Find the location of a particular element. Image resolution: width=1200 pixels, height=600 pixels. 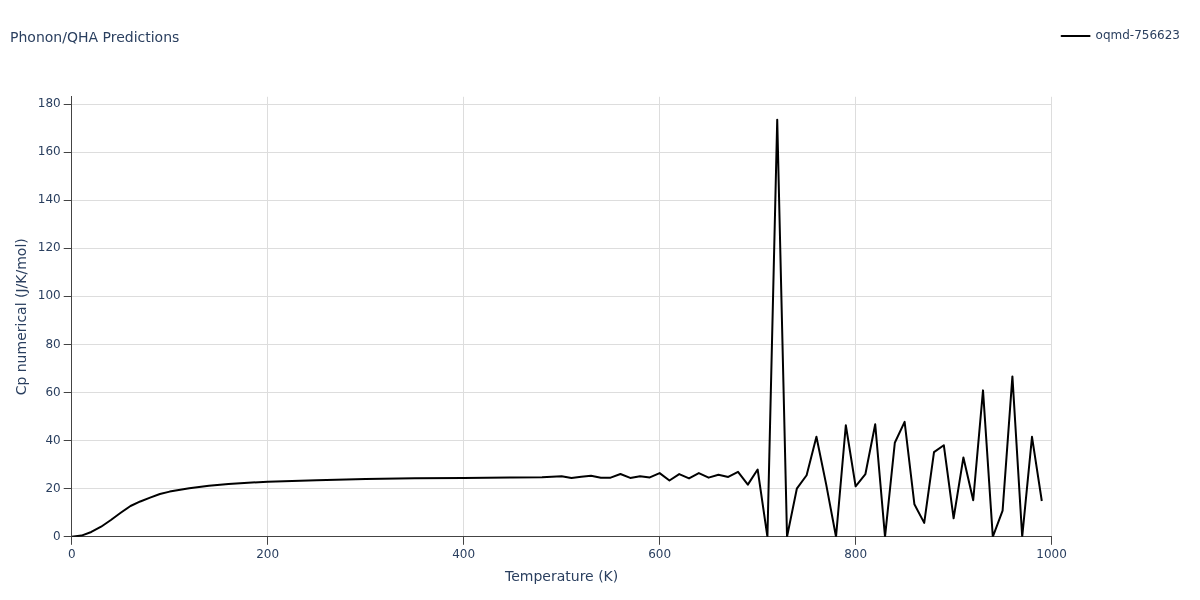

y-tick-label: 120 is located at coordinates (49, 247).